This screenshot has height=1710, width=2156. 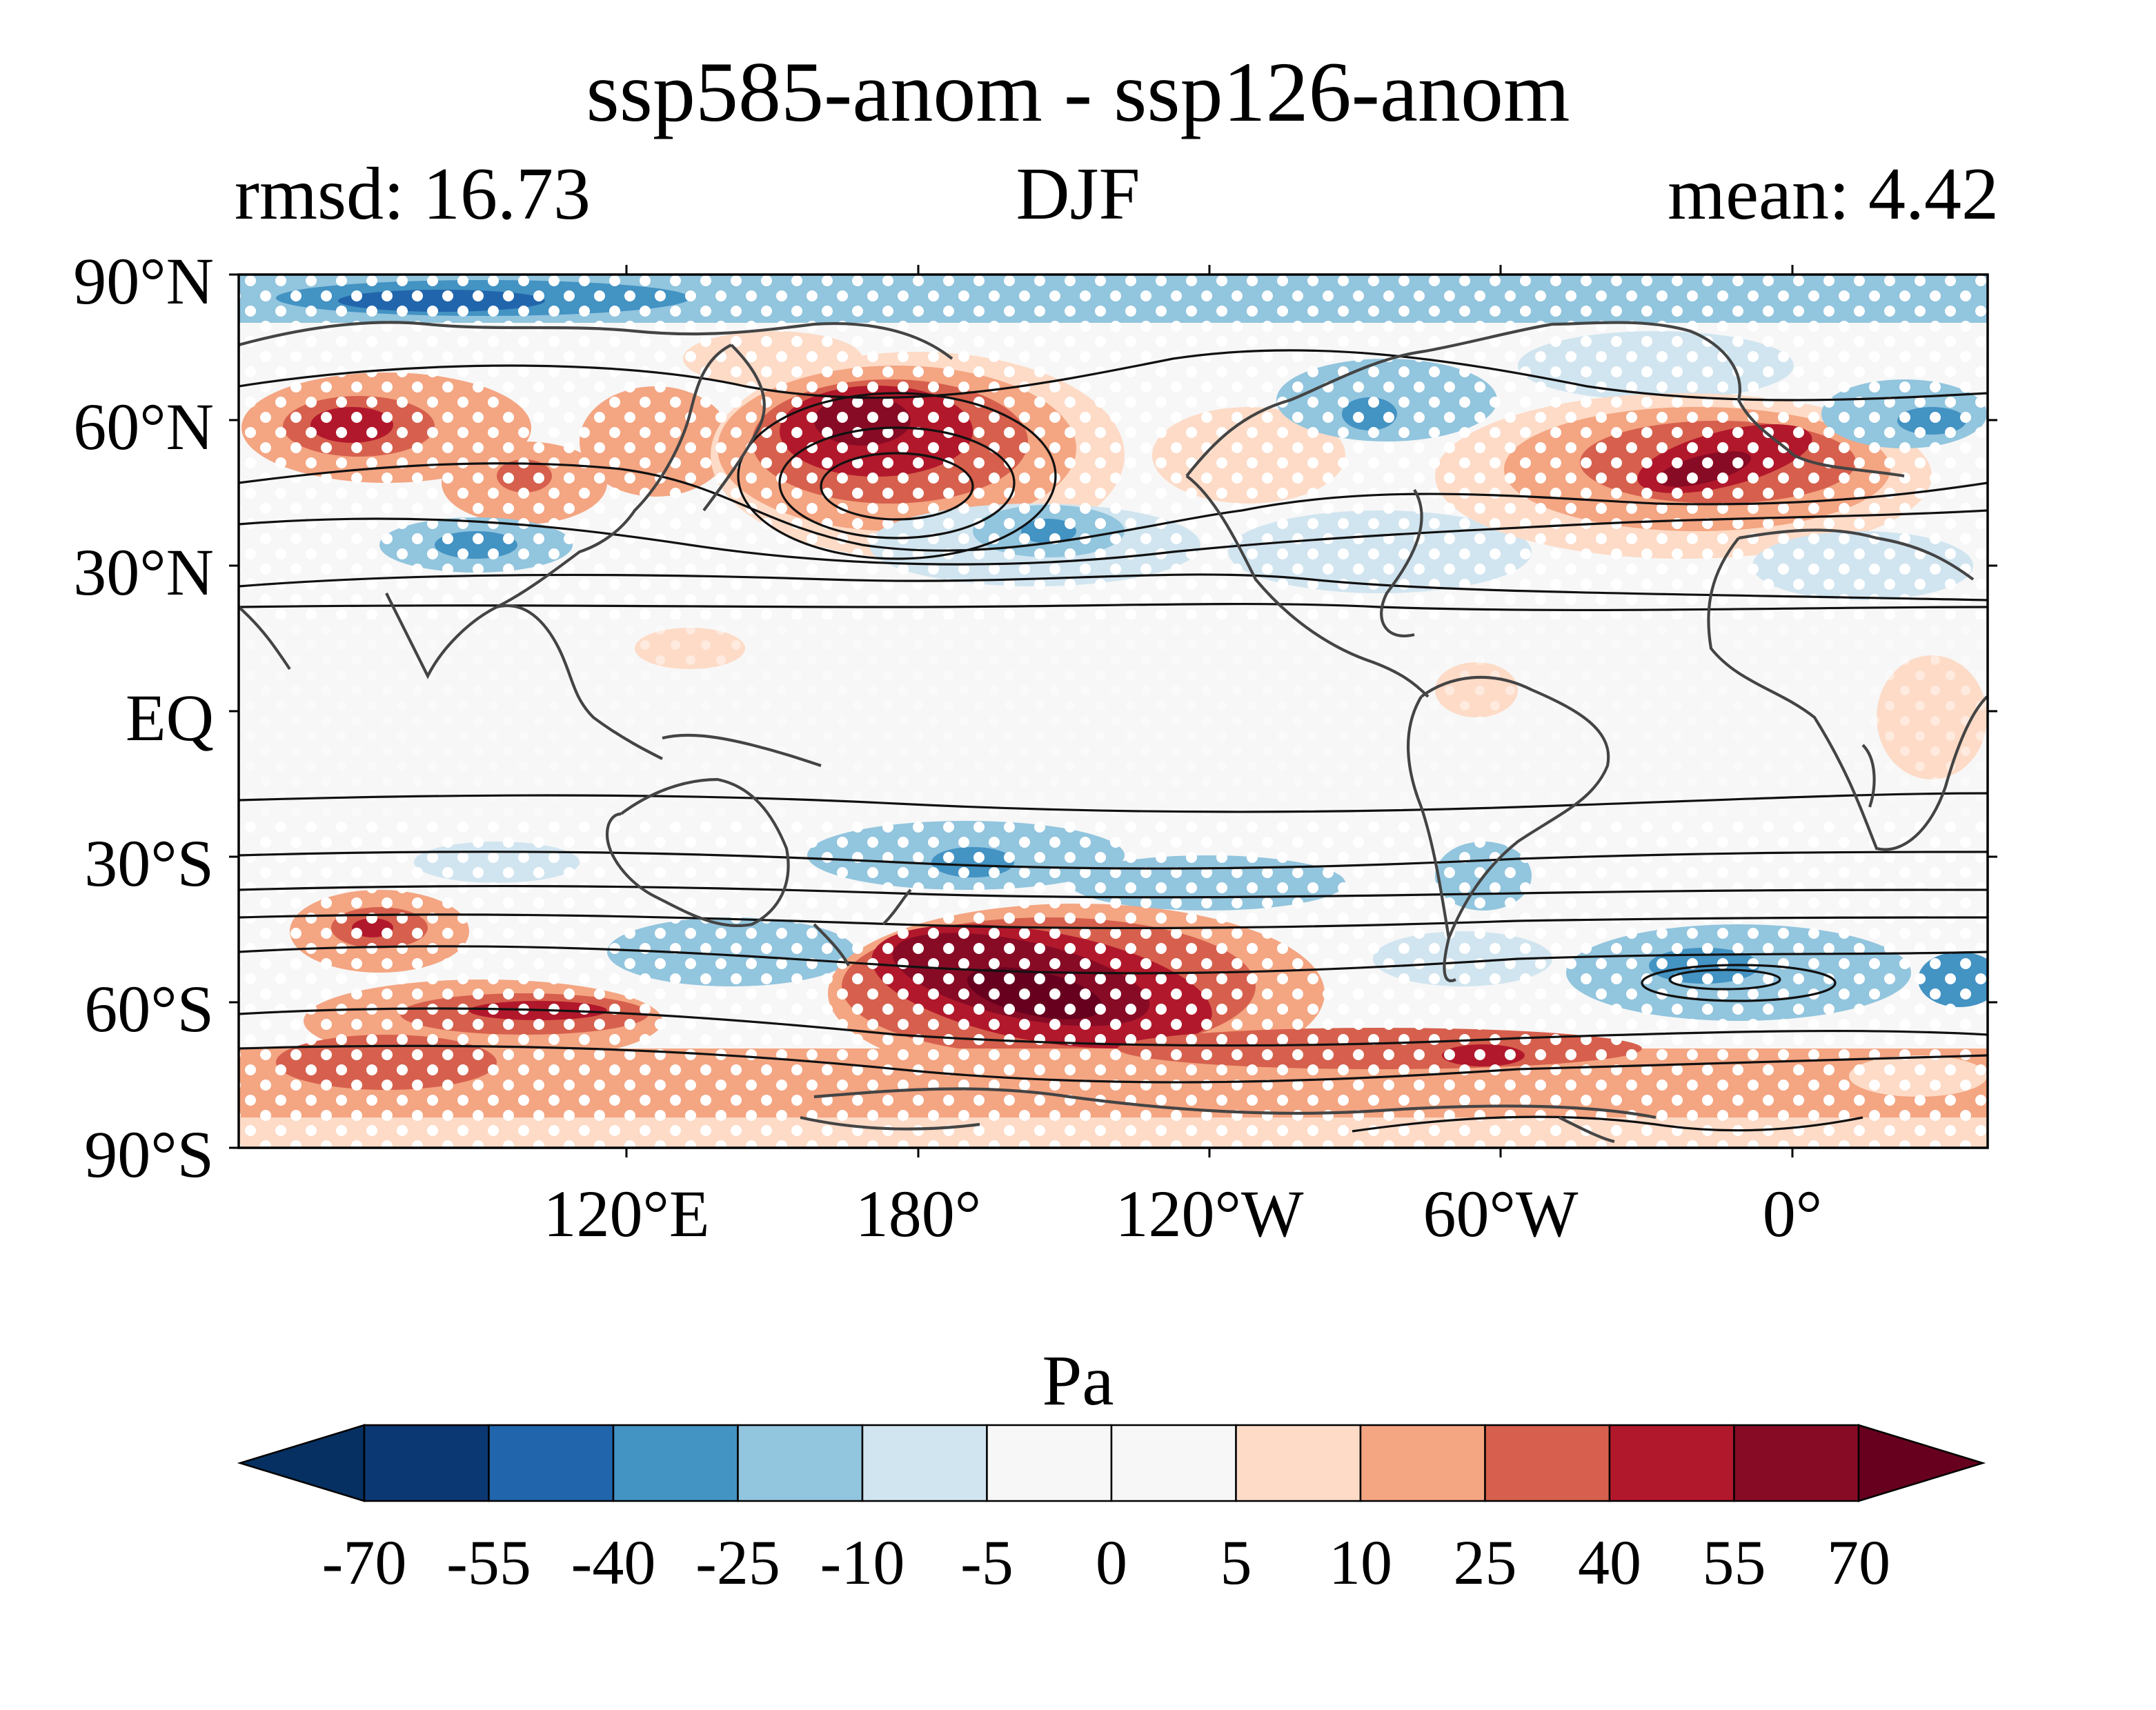 What do you see at coordinates (143, 572) in the screenshot?
I see `lat-label-30n: 30°N` at bounding box center [143, 572].